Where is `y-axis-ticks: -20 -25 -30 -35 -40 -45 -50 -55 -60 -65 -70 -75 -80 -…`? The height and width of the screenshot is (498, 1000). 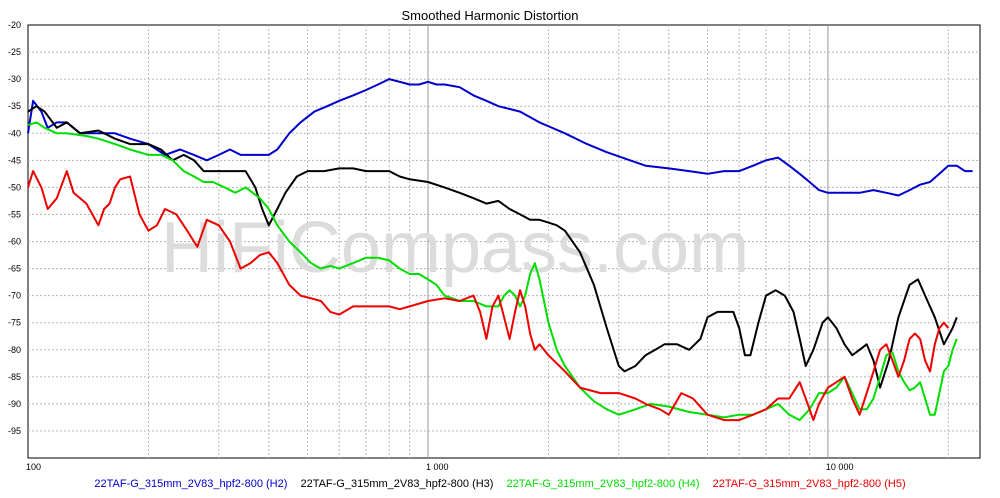
y-axis-ticks: -20 -25 -30 -35 -40 -45 -50 -55 -60 -65 -70 -75 -80 -… is located at coordinates (14, 228).